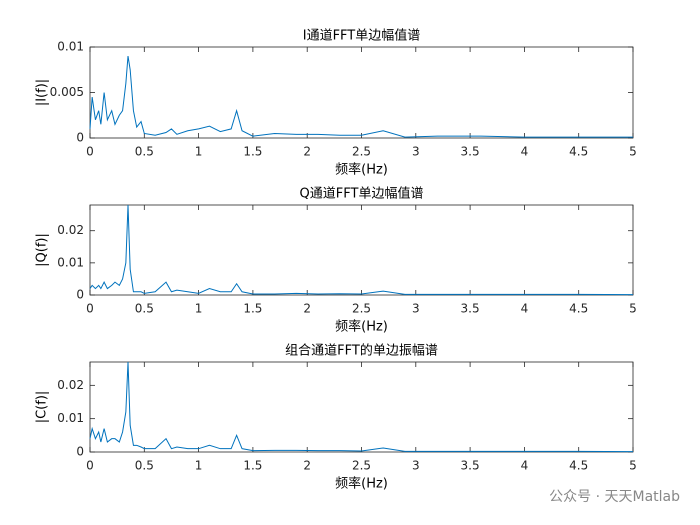 The image size is (700, 525). I want to click on y-axis-label: |I(f)|, so click(42, 92).